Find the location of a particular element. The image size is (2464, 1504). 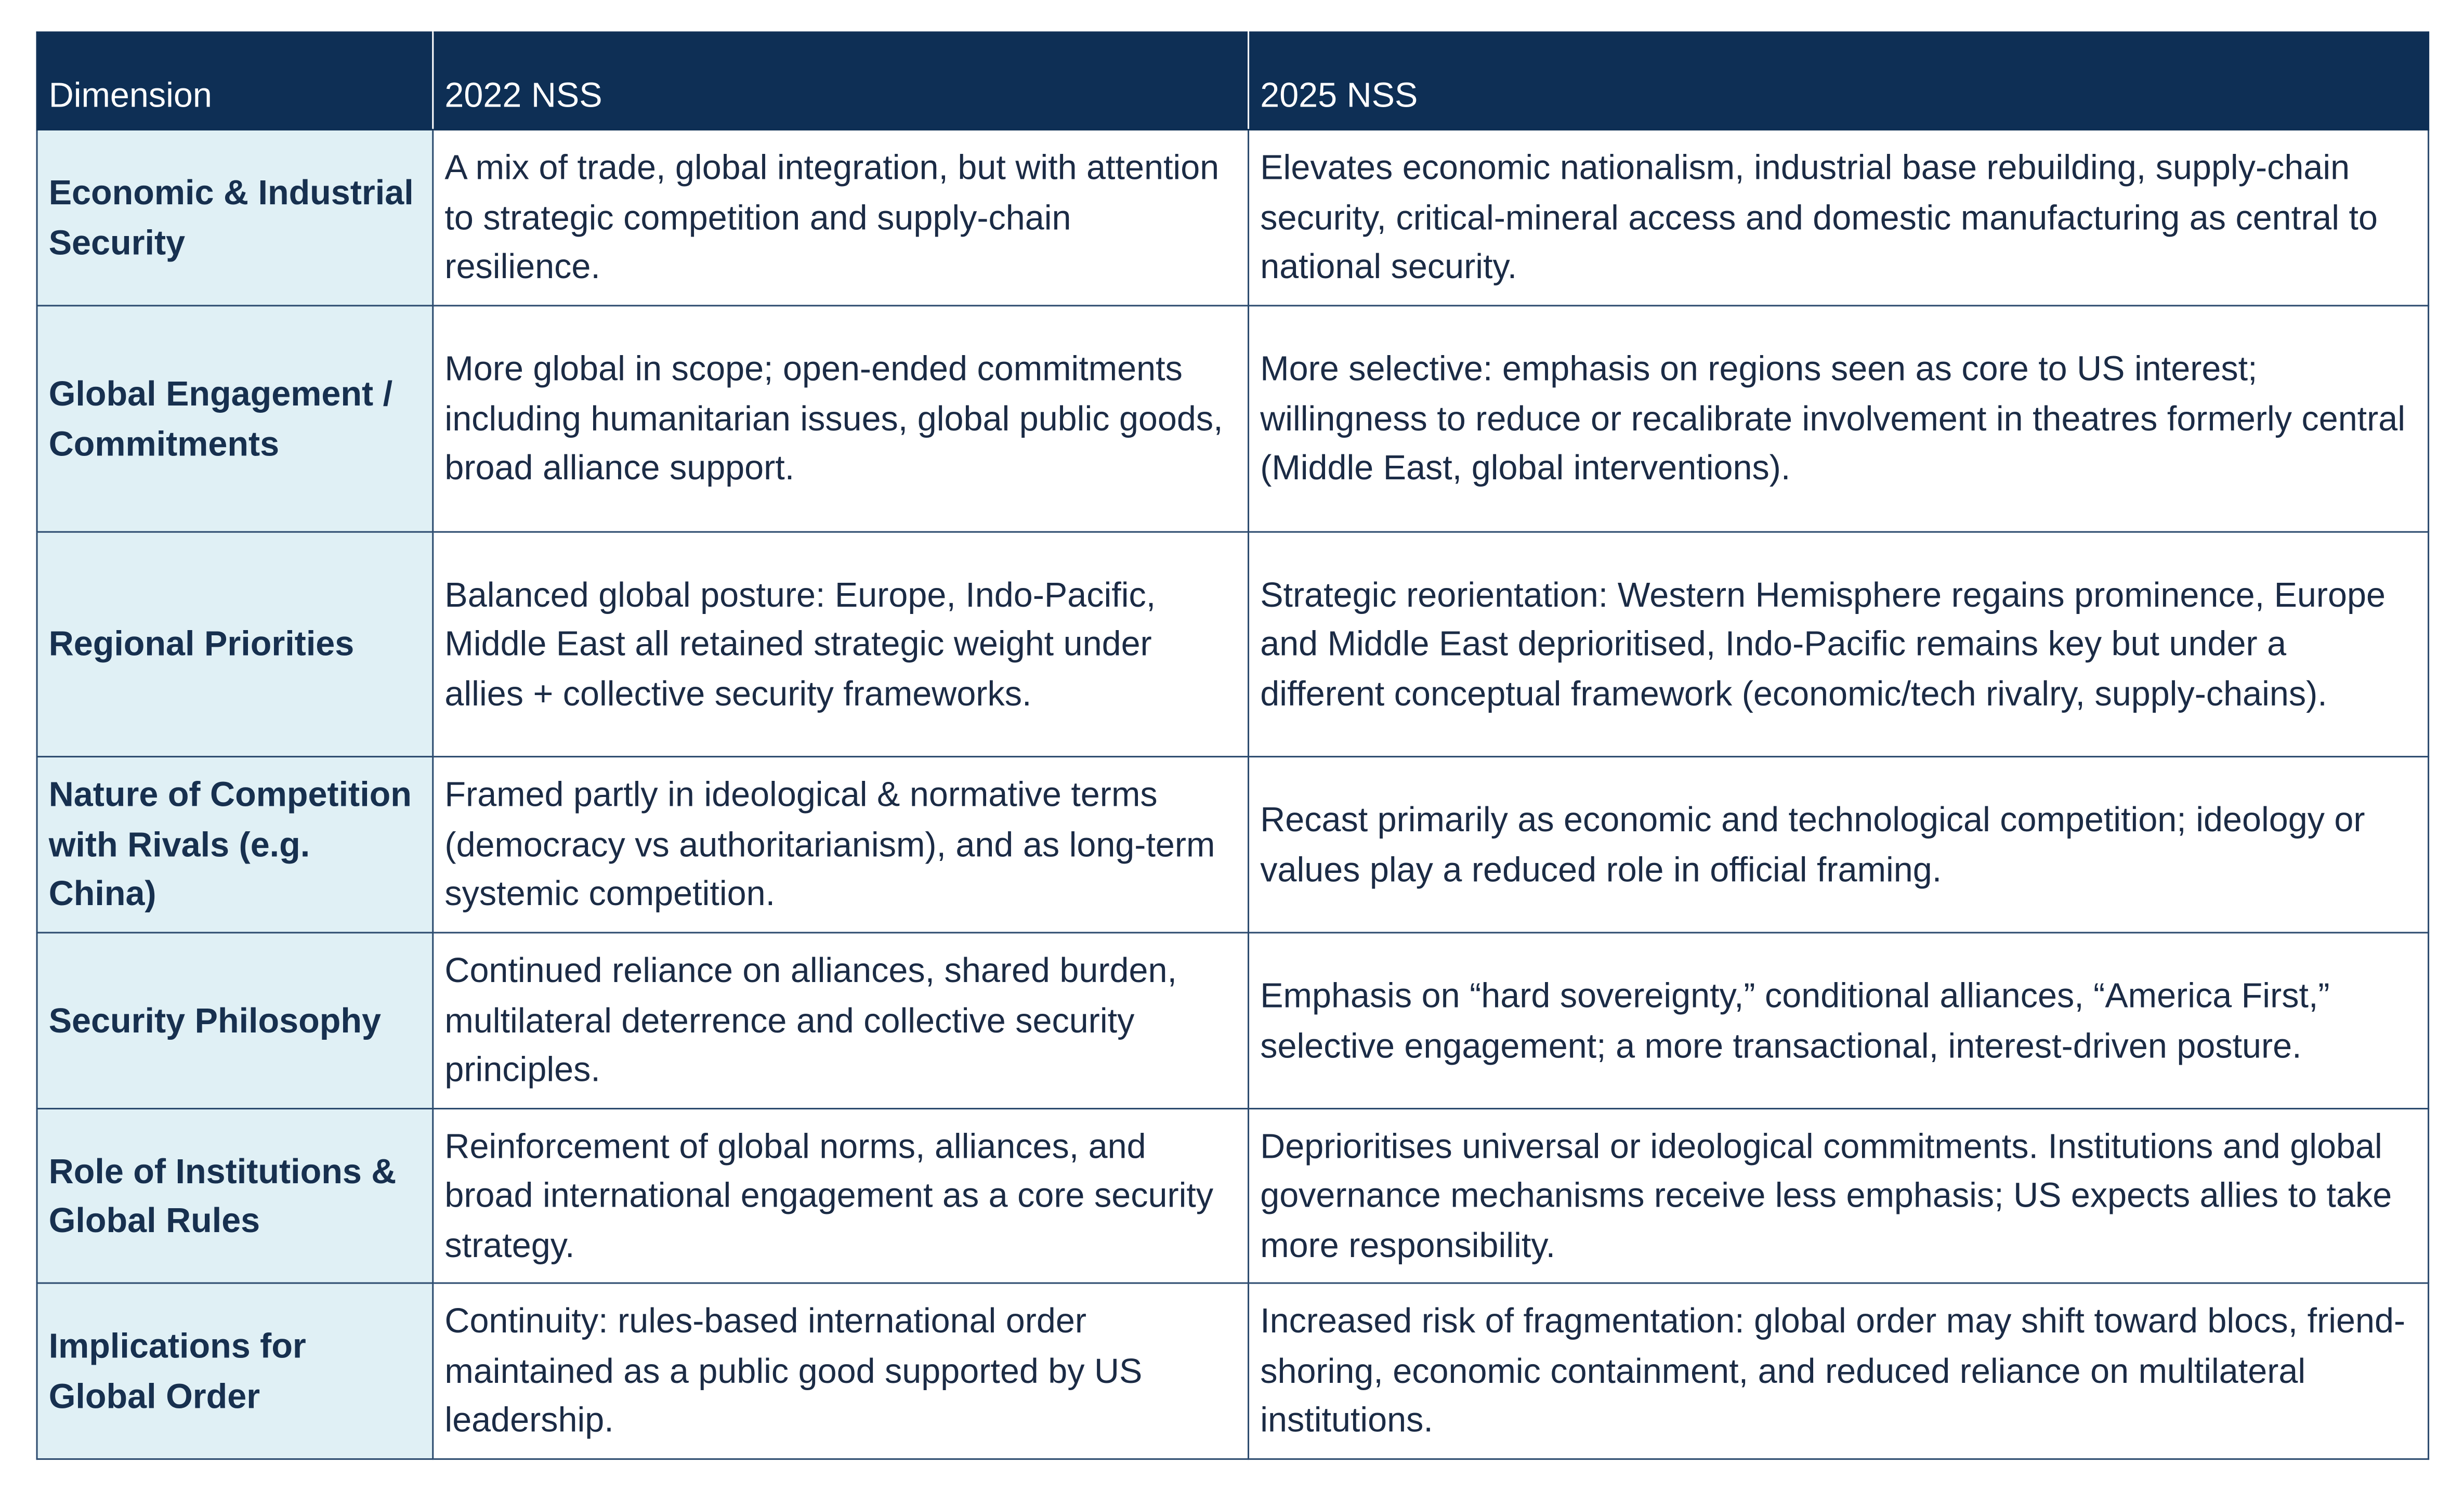

dimension-cell: Regional Priorities is located at coordinates (235, 644).